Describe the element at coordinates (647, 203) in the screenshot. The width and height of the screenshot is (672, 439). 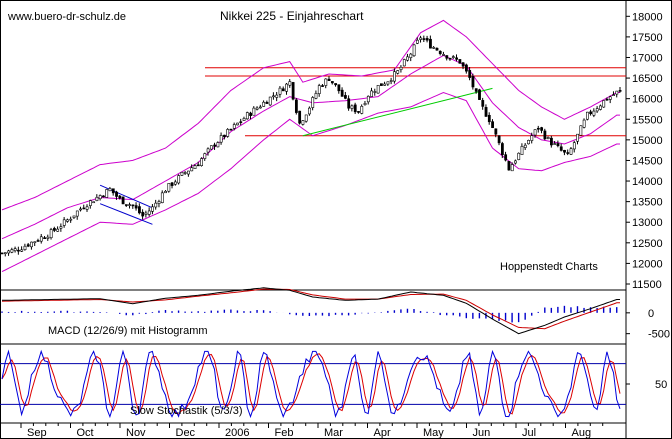
I see `price-y-tick-label: 13500` at that location.